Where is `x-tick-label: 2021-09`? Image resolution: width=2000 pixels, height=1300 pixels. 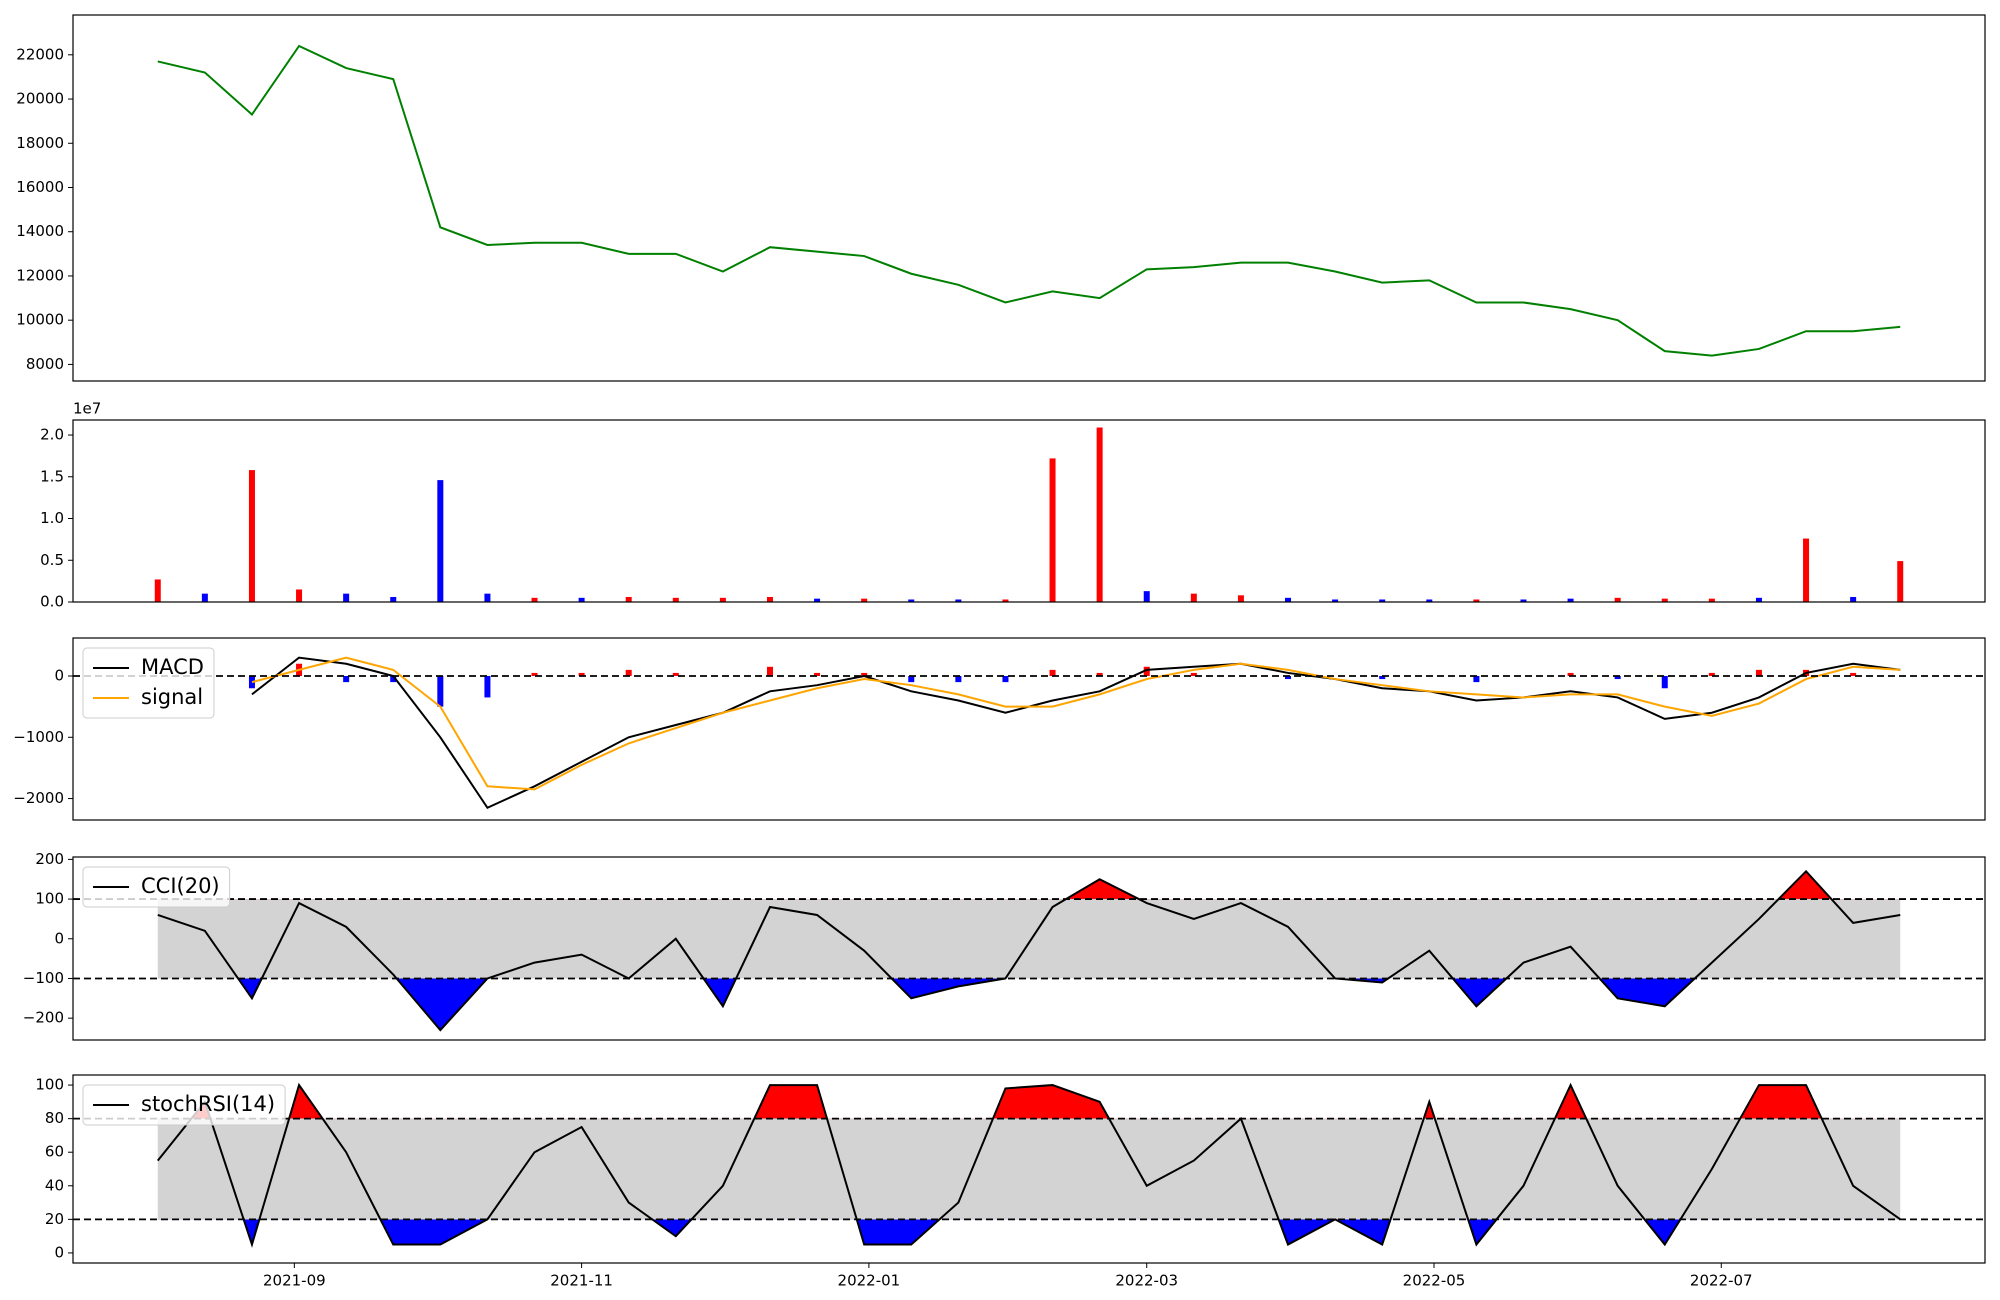
x-tick-label: 2021-09 is located at coordinates (294, 1281).